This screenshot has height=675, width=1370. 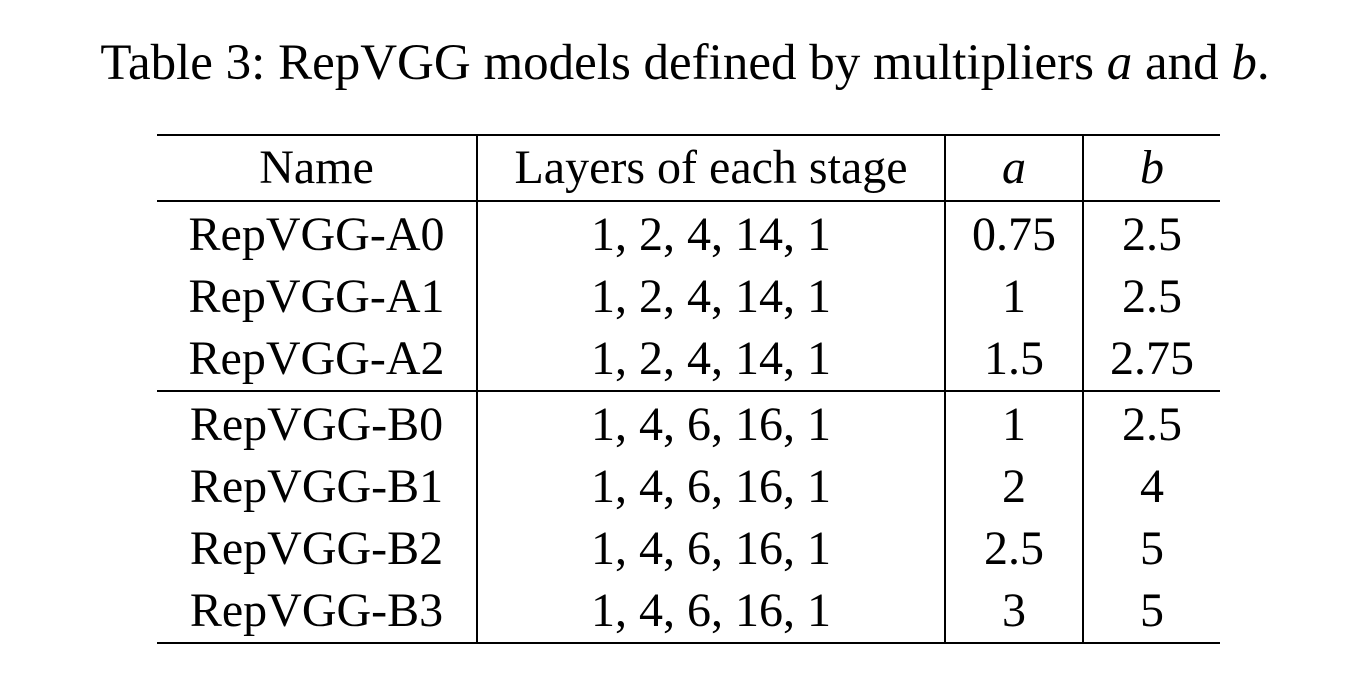 I want to click on table-row: RepVGG-B1 1, 4, 6, 16, 1 2 4, so click(x=688, y=487).